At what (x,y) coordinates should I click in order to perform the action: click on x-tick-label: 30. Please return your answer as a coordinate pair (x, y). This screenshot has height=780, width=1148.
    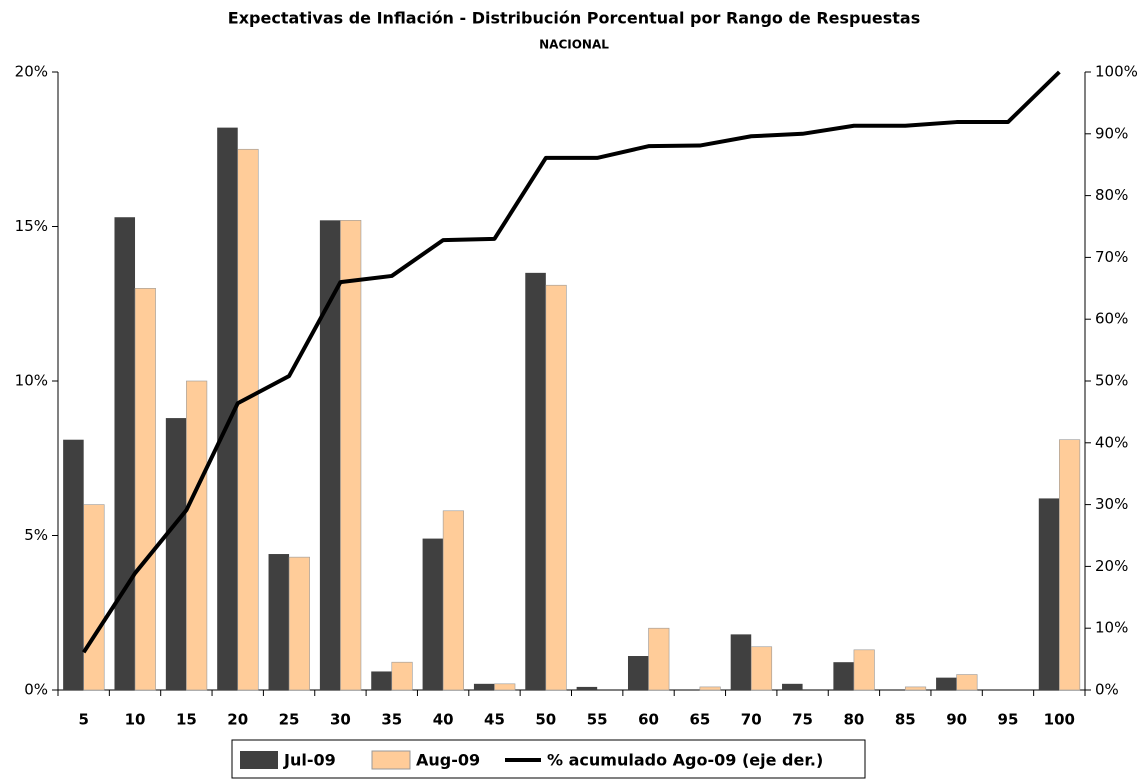
    Looking at the image, I should click on (340, 720).